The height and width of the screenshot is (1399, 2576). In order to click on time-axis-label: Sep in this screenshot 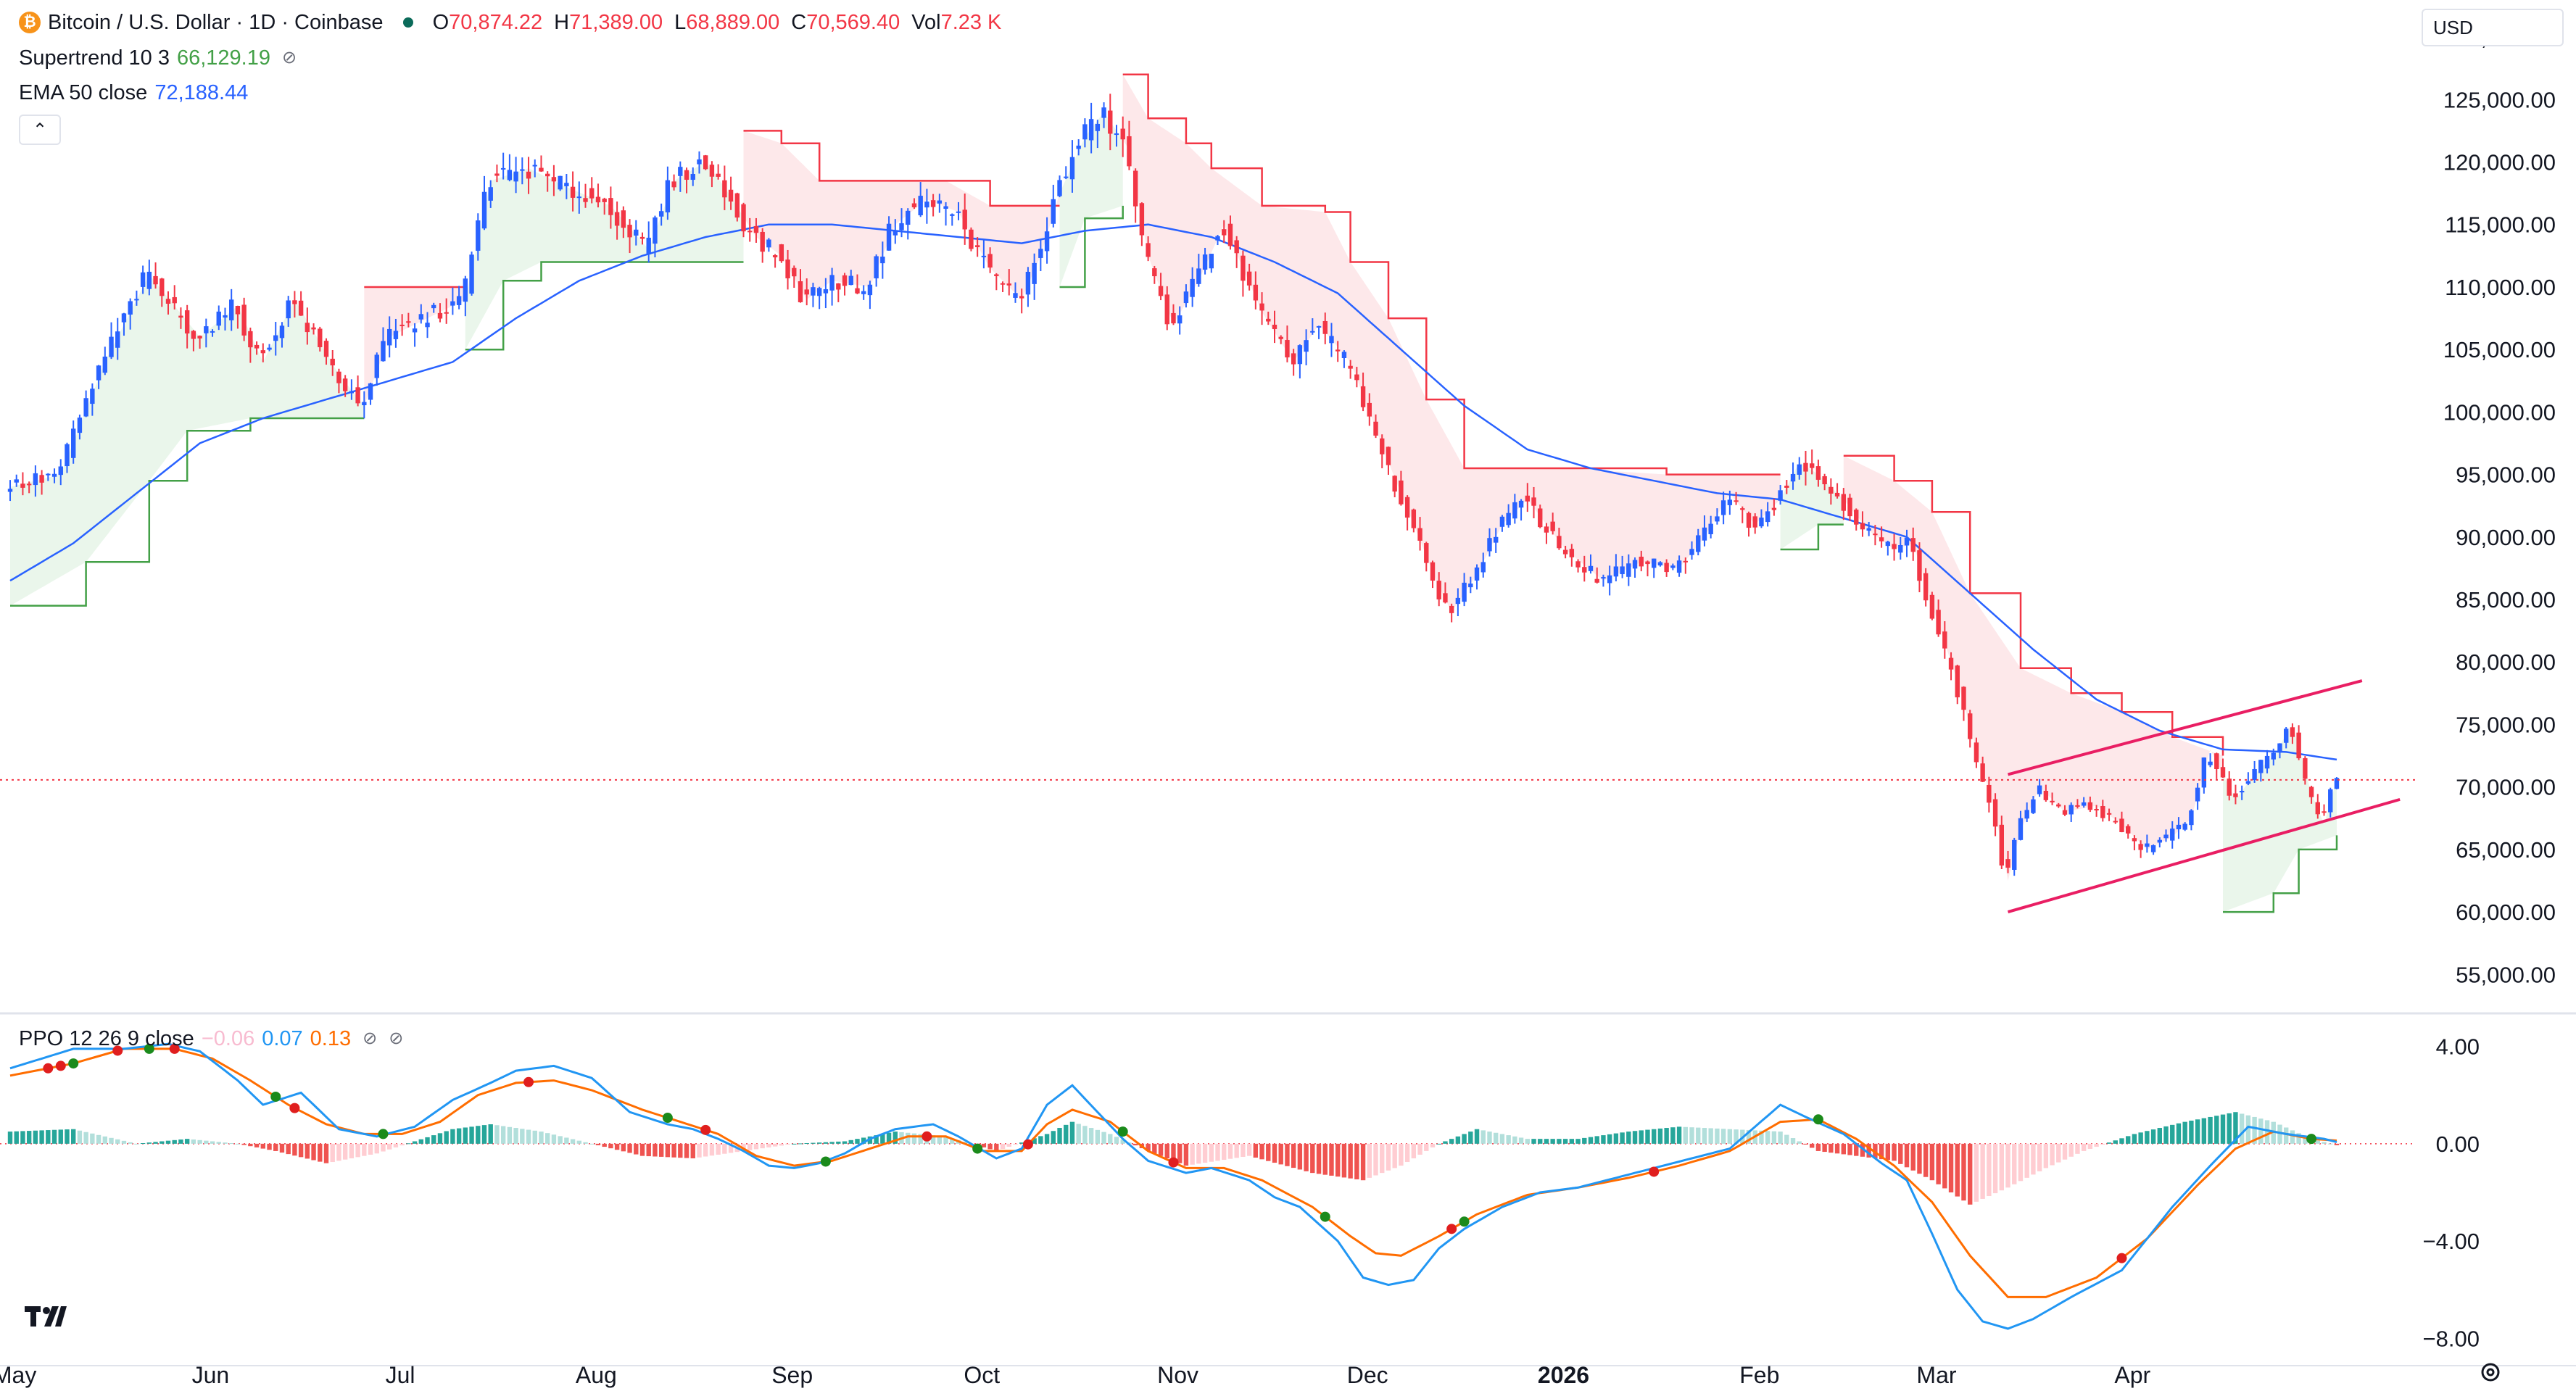, I will do `click(792, 1375)`.